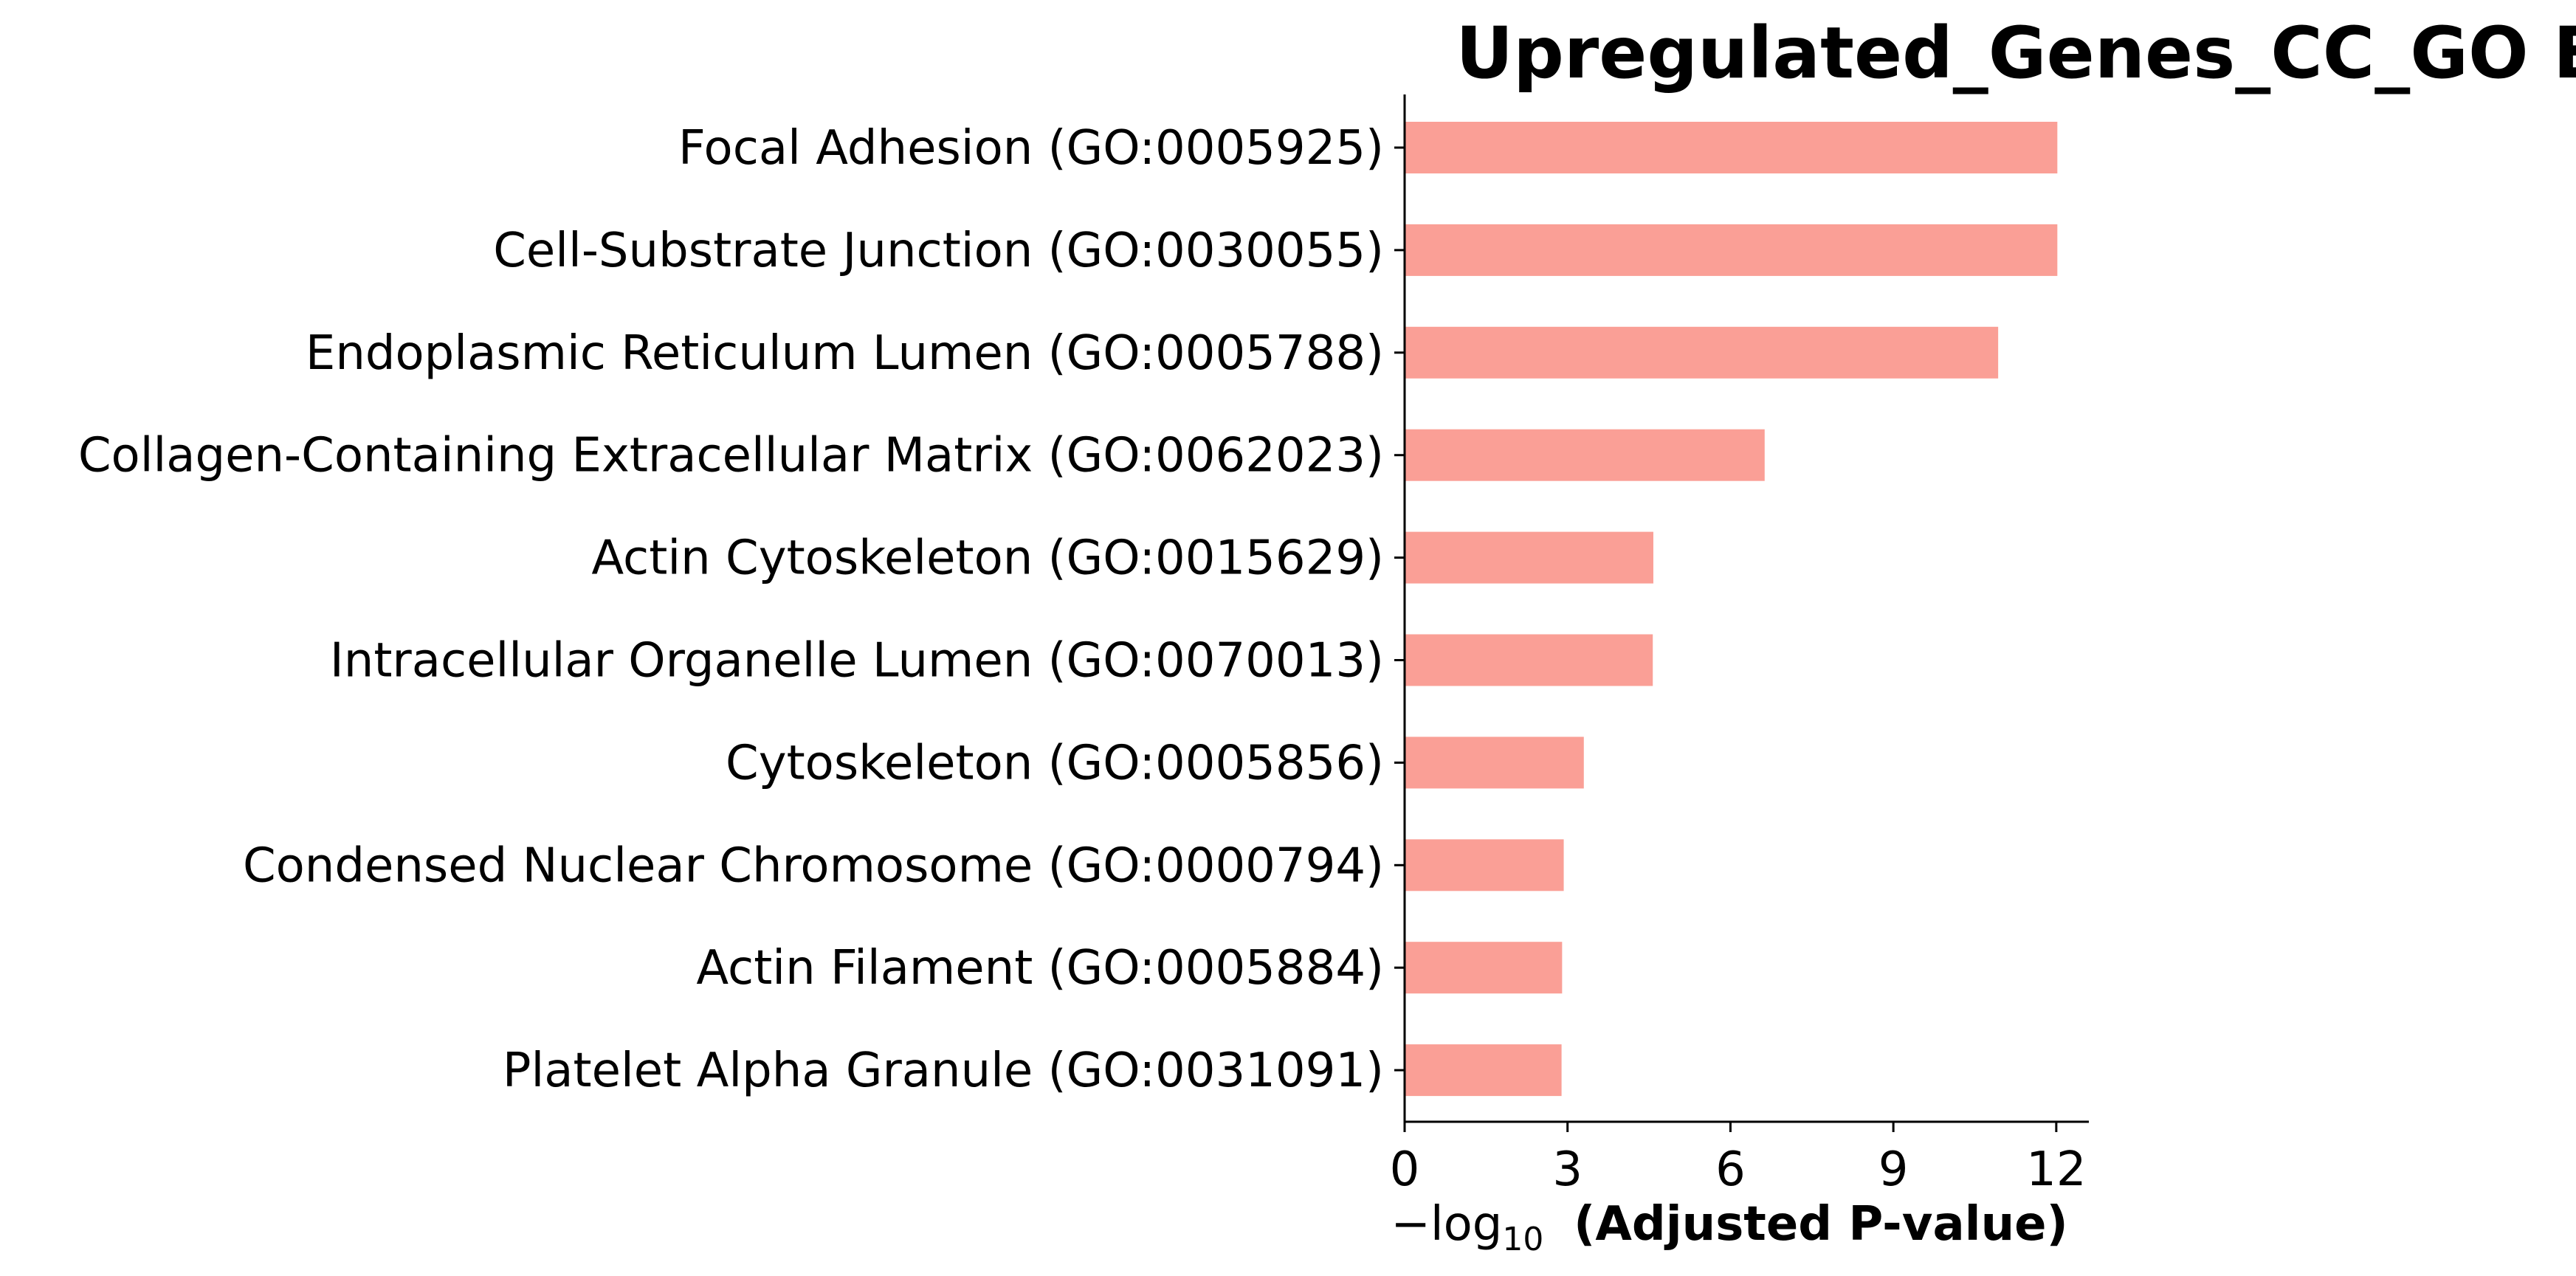  Describe the element at coordinates (1731, 1169) in the screenshot. I see `x-tick-label: 6` at that location.